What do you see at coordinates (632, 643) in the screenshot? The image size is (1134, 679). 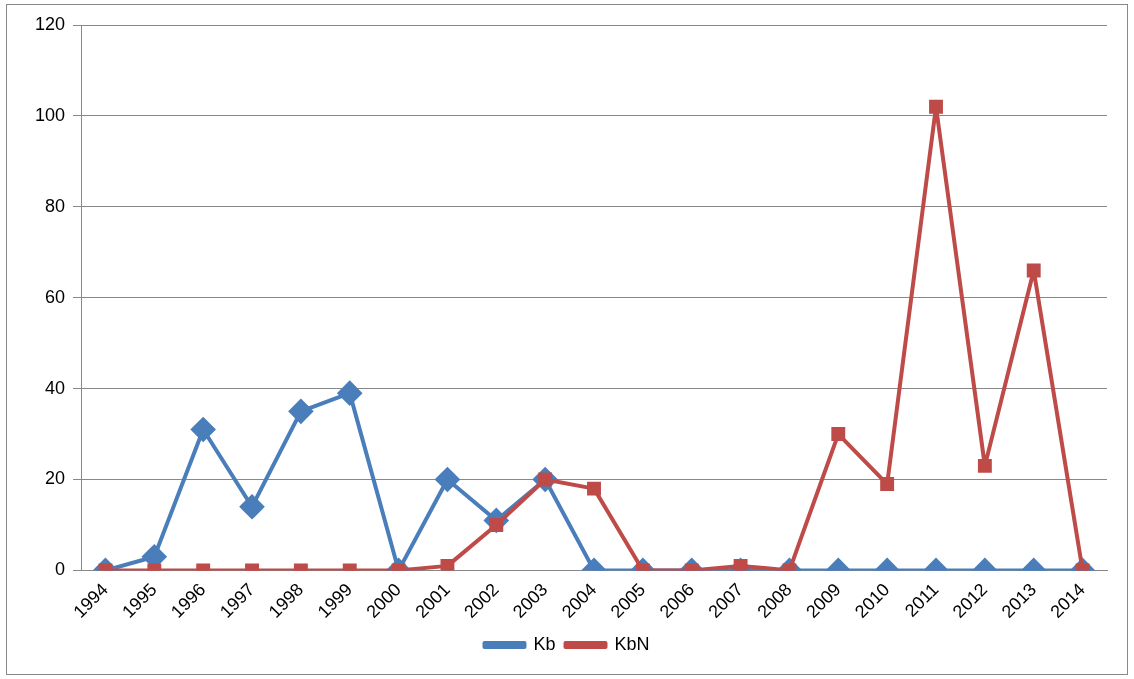 I see `legend-label: KbN` at bounding box center [632, 643].